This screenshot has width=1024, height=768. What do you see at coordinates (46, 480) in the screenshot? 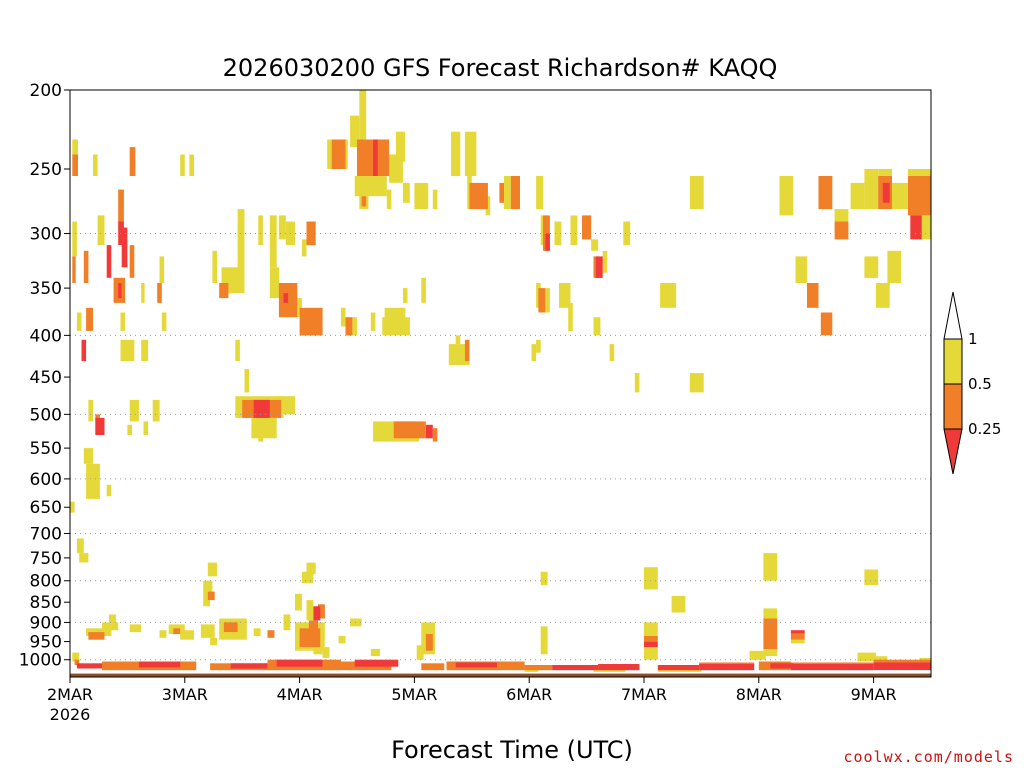
I see `y-tick-label: 600` at bounding box center [46, 480].